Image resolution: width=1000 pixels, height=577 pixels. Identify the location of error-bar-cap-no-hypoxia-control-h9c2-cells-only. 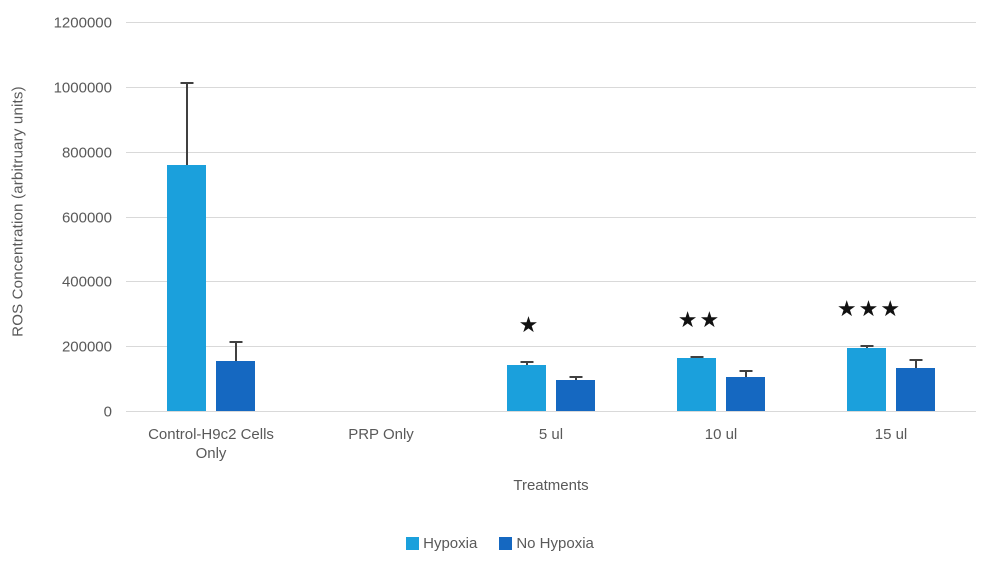
(235, 341).